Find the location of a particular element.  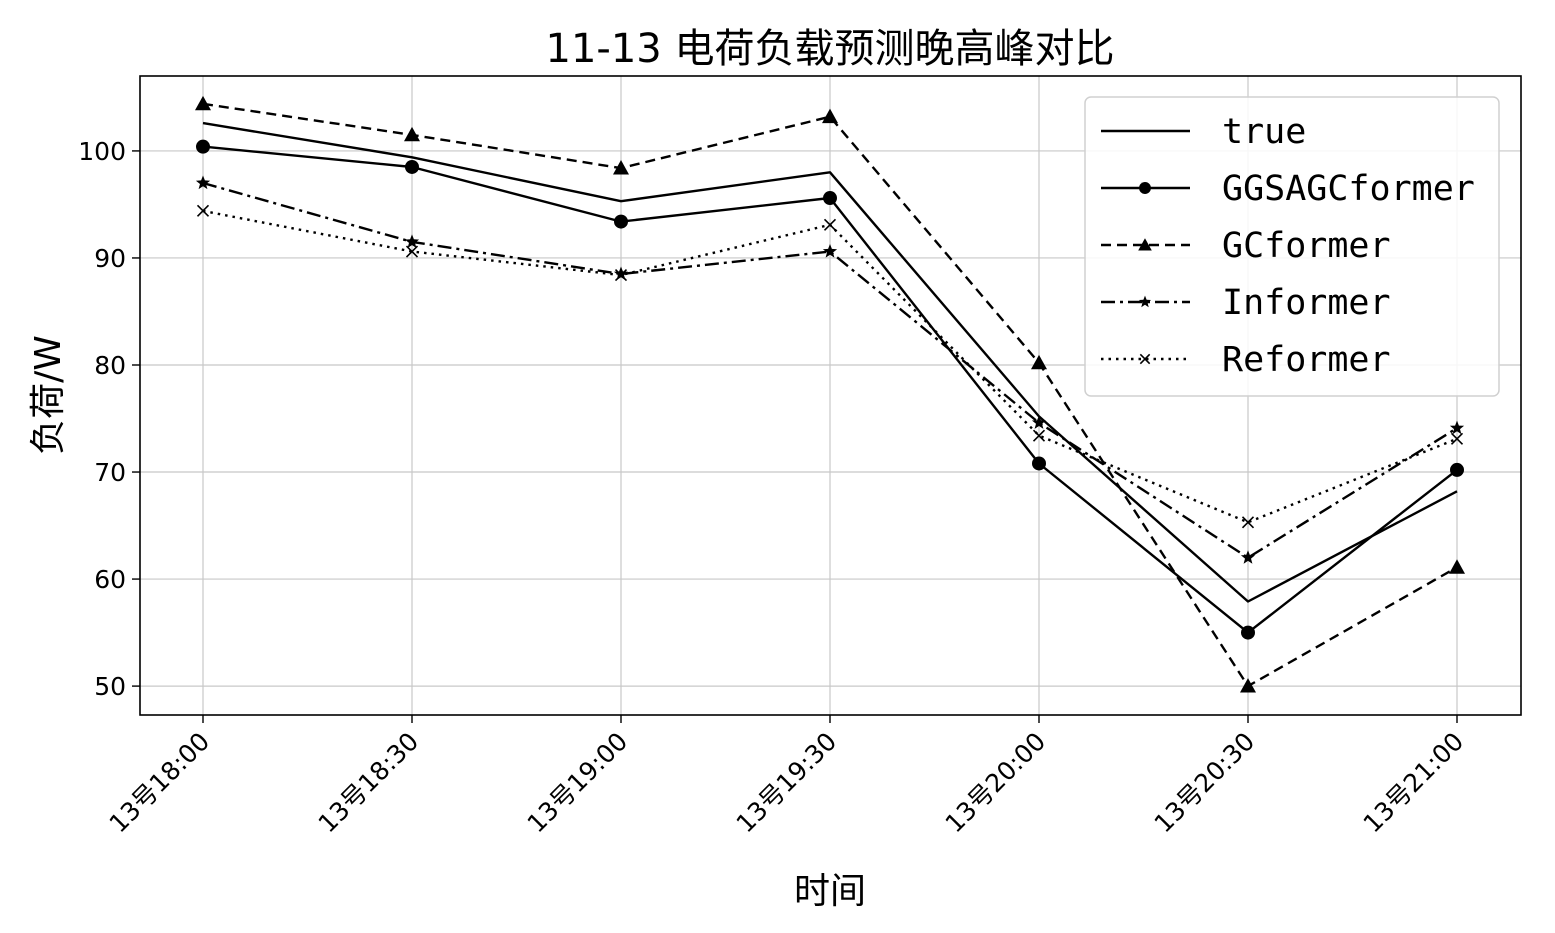

legend-box is located at coordinates (1292, 246).